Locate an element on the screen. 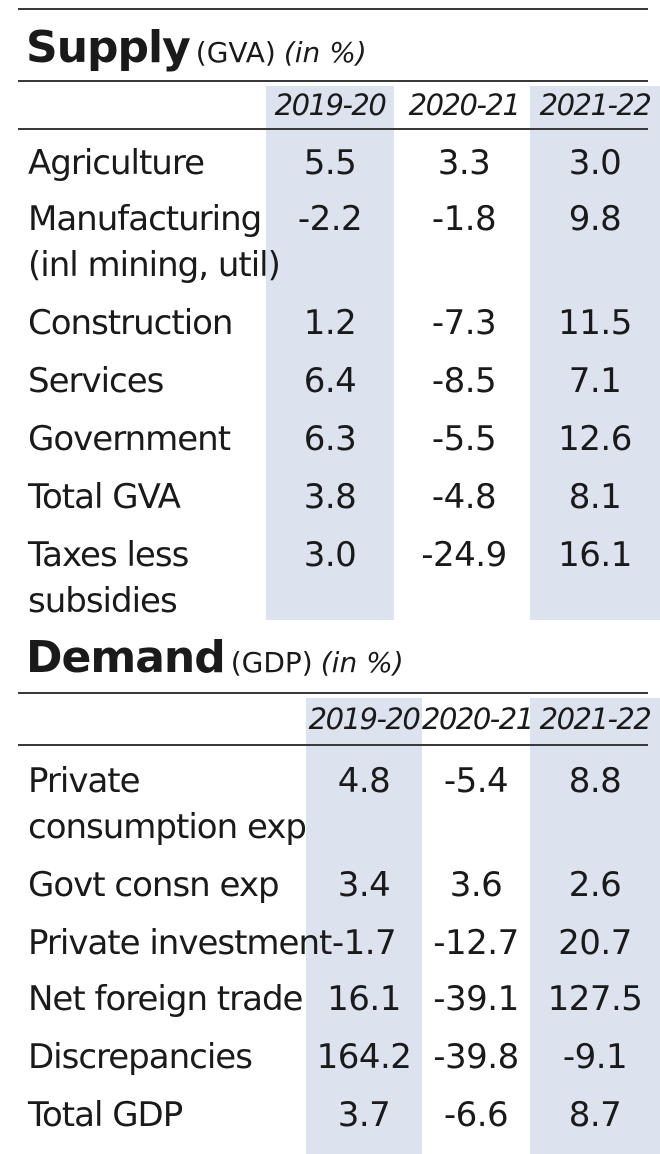  supply-cell-2021-22: 3.0 is located at coordinates (595, 163).